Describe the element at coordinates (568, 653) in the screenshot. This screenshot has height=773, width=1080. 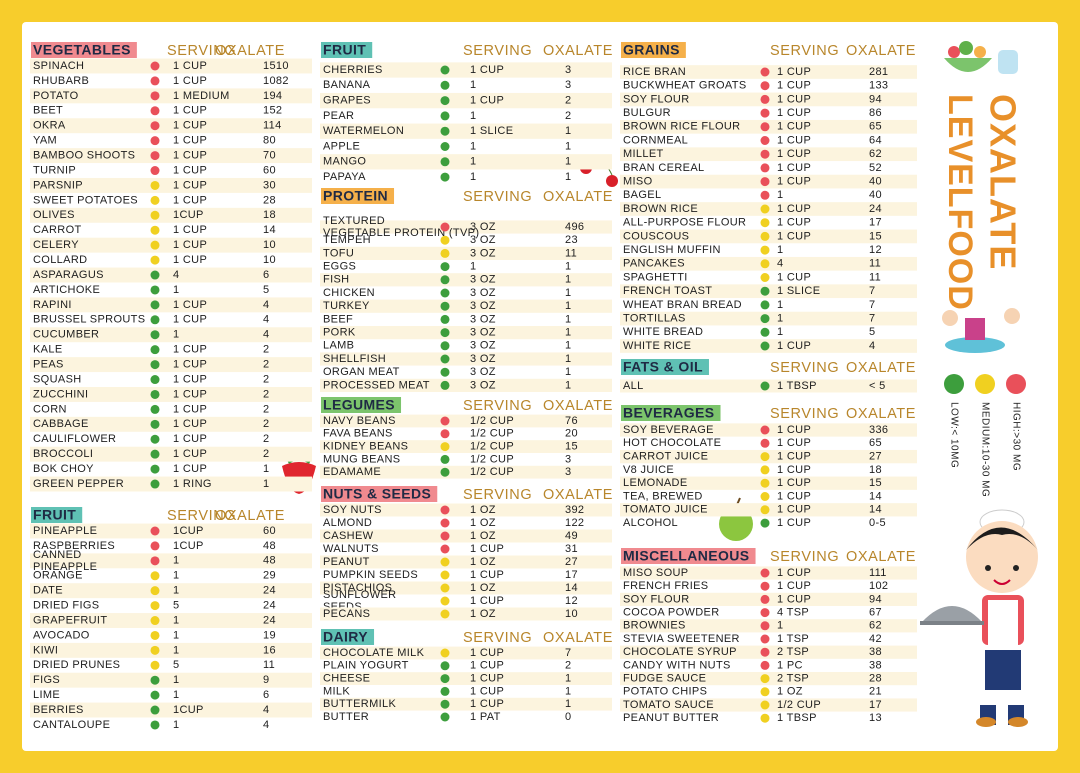
I see `oxalate-value: 7` at that location.